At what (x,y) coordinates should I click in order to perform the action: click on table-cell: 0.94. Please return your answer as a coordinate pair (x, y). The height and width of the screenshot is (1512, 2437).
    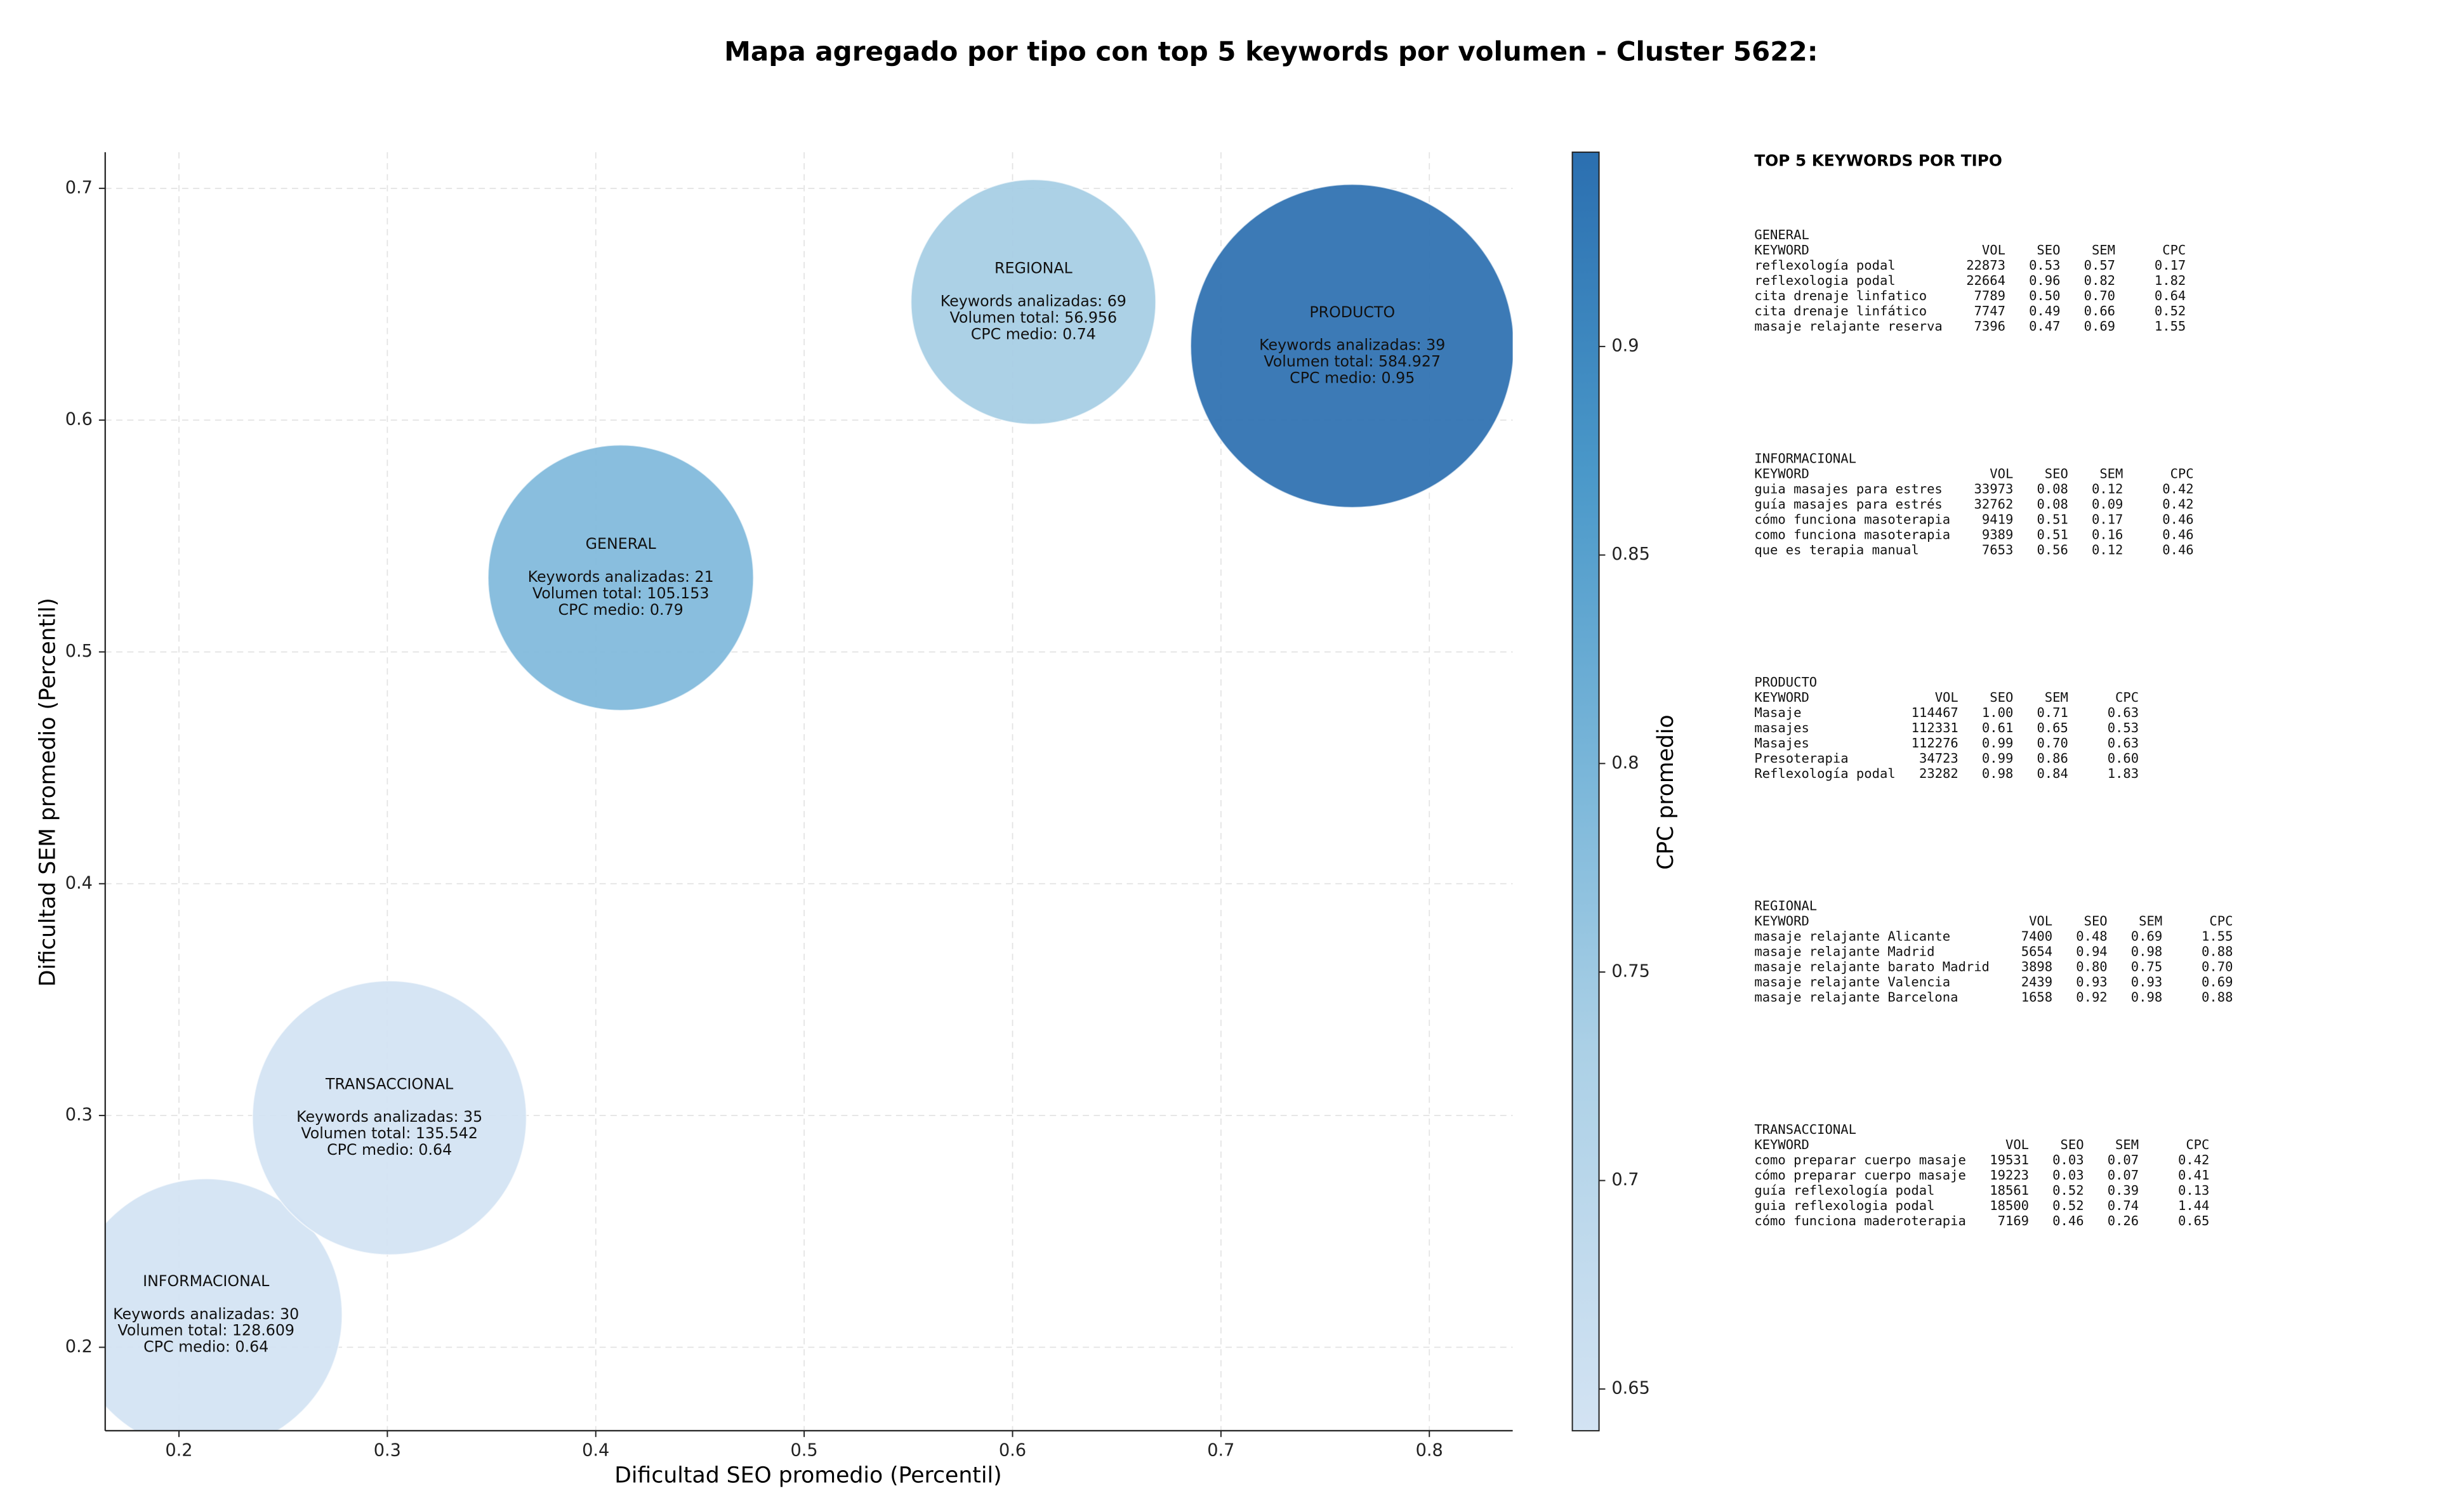
    Looking at the image, I should click on (2091, 952).